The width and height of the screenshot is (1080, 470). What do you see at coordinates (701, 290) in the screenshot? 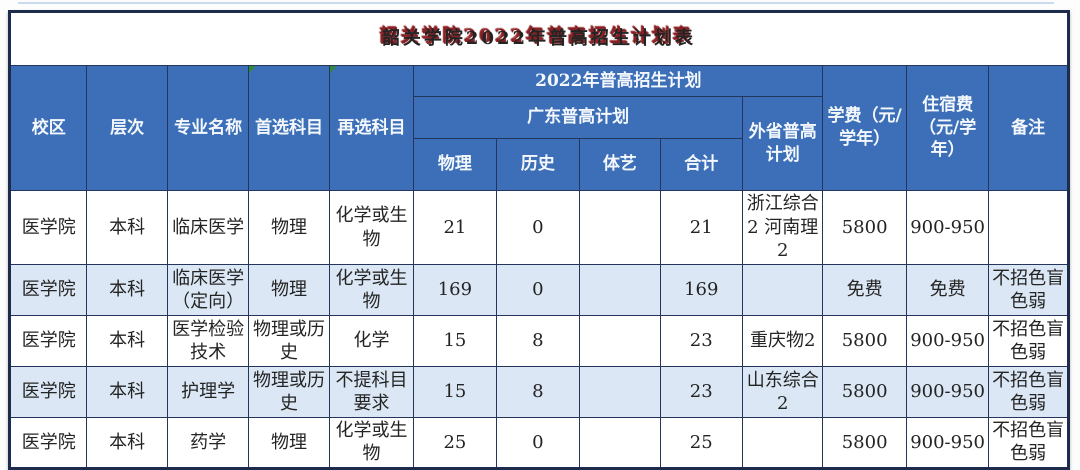
I see `cell-total: 169` at bounding box center [701, 290].